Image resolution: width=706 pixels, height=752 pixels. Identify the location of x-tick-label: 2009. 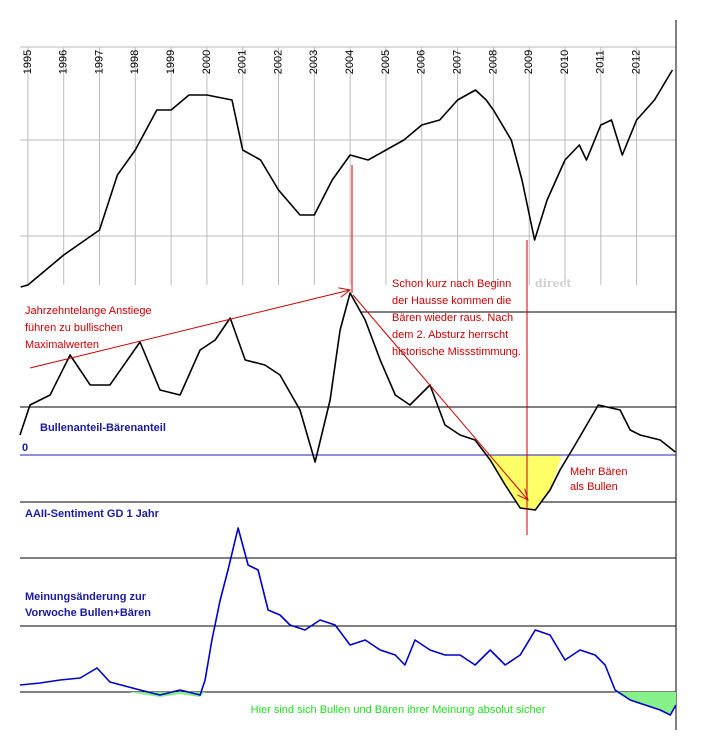
(529, 62).